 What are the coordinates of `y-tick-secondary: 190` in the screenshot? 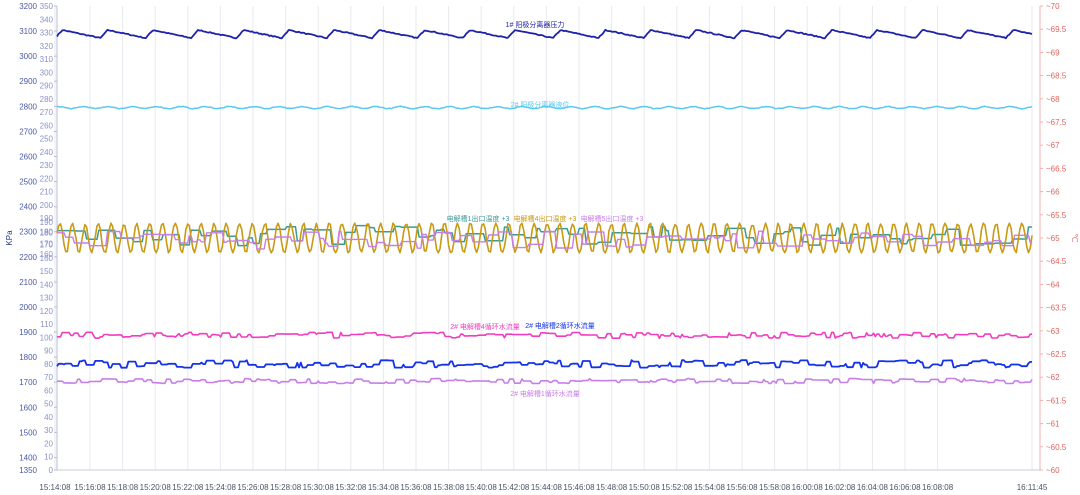 It's located at (47, 218).